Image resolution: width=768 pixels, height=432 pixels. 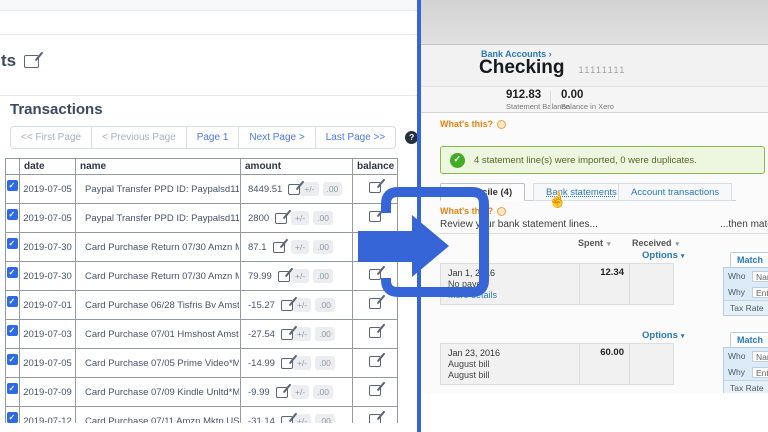 I want to click on right-arrow-icon, so click(x=403, y=246).